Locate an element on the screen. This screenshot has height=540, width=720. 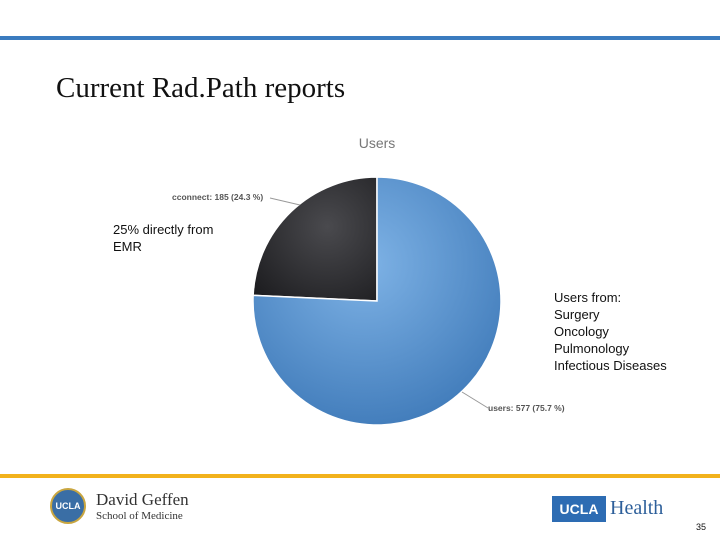
school-subtitle: School of Medicine is located at coordinates (139, 516).